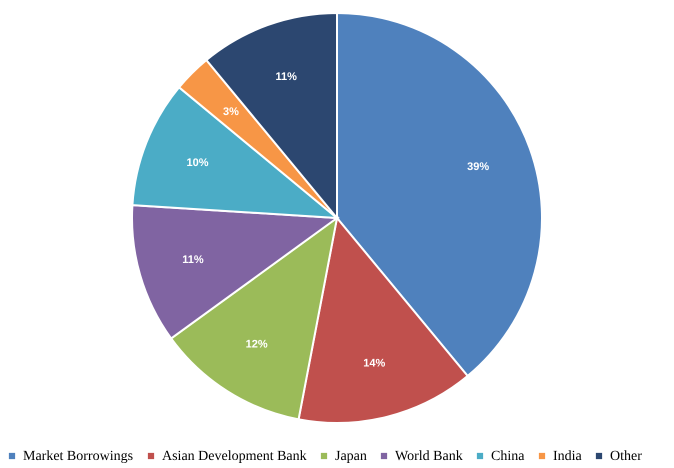  What do you see at coordinates (78, 456) in the screenshot?
I see `legend-label: Market Borrowings` at bounding box center [78, 456].